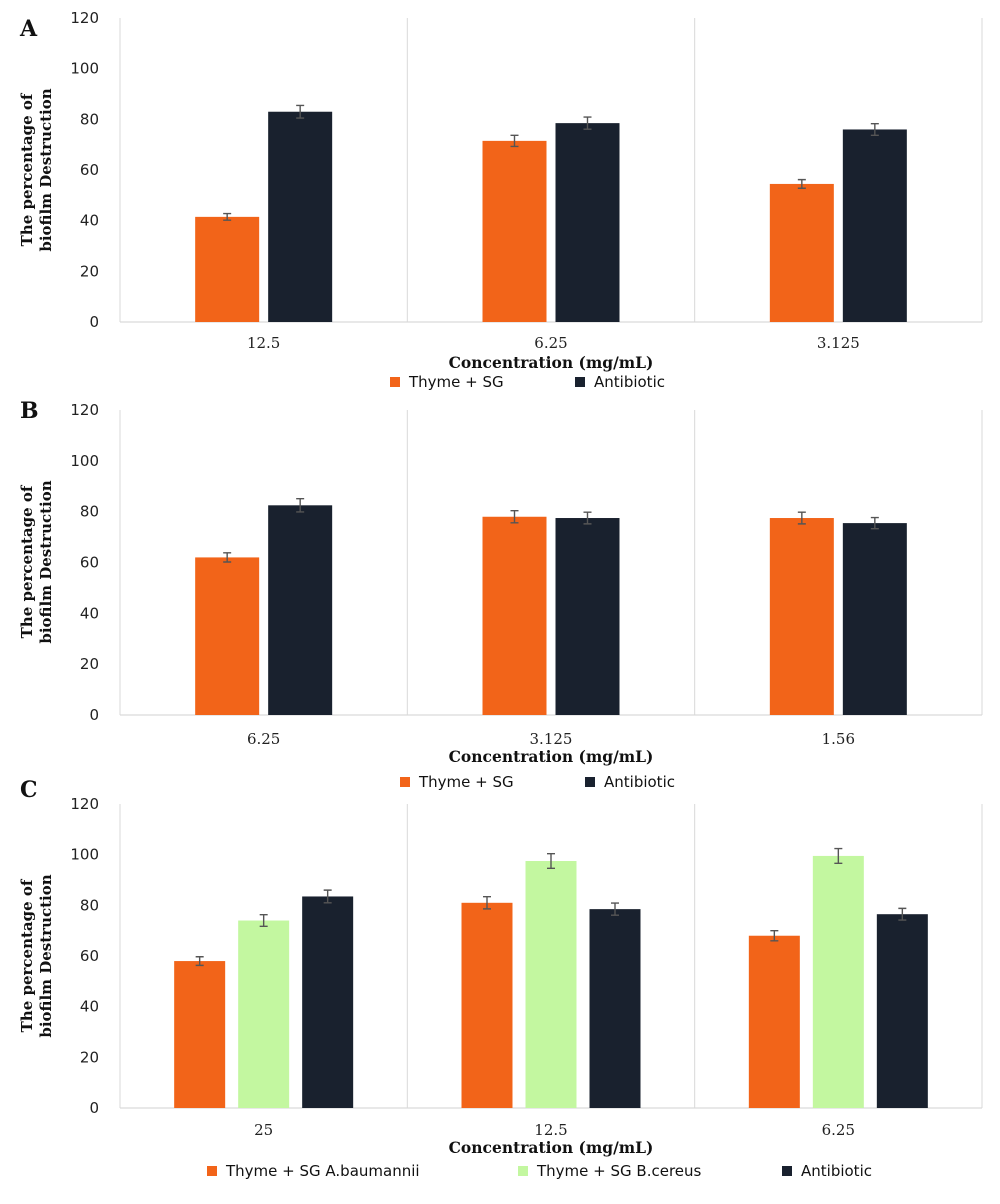 The height and width of the screenshot is (1204, 1000). What do you see at coordinates (29, 411) in the screenshot?
I see `panel-letter: B` at bounding box center [29, 411].